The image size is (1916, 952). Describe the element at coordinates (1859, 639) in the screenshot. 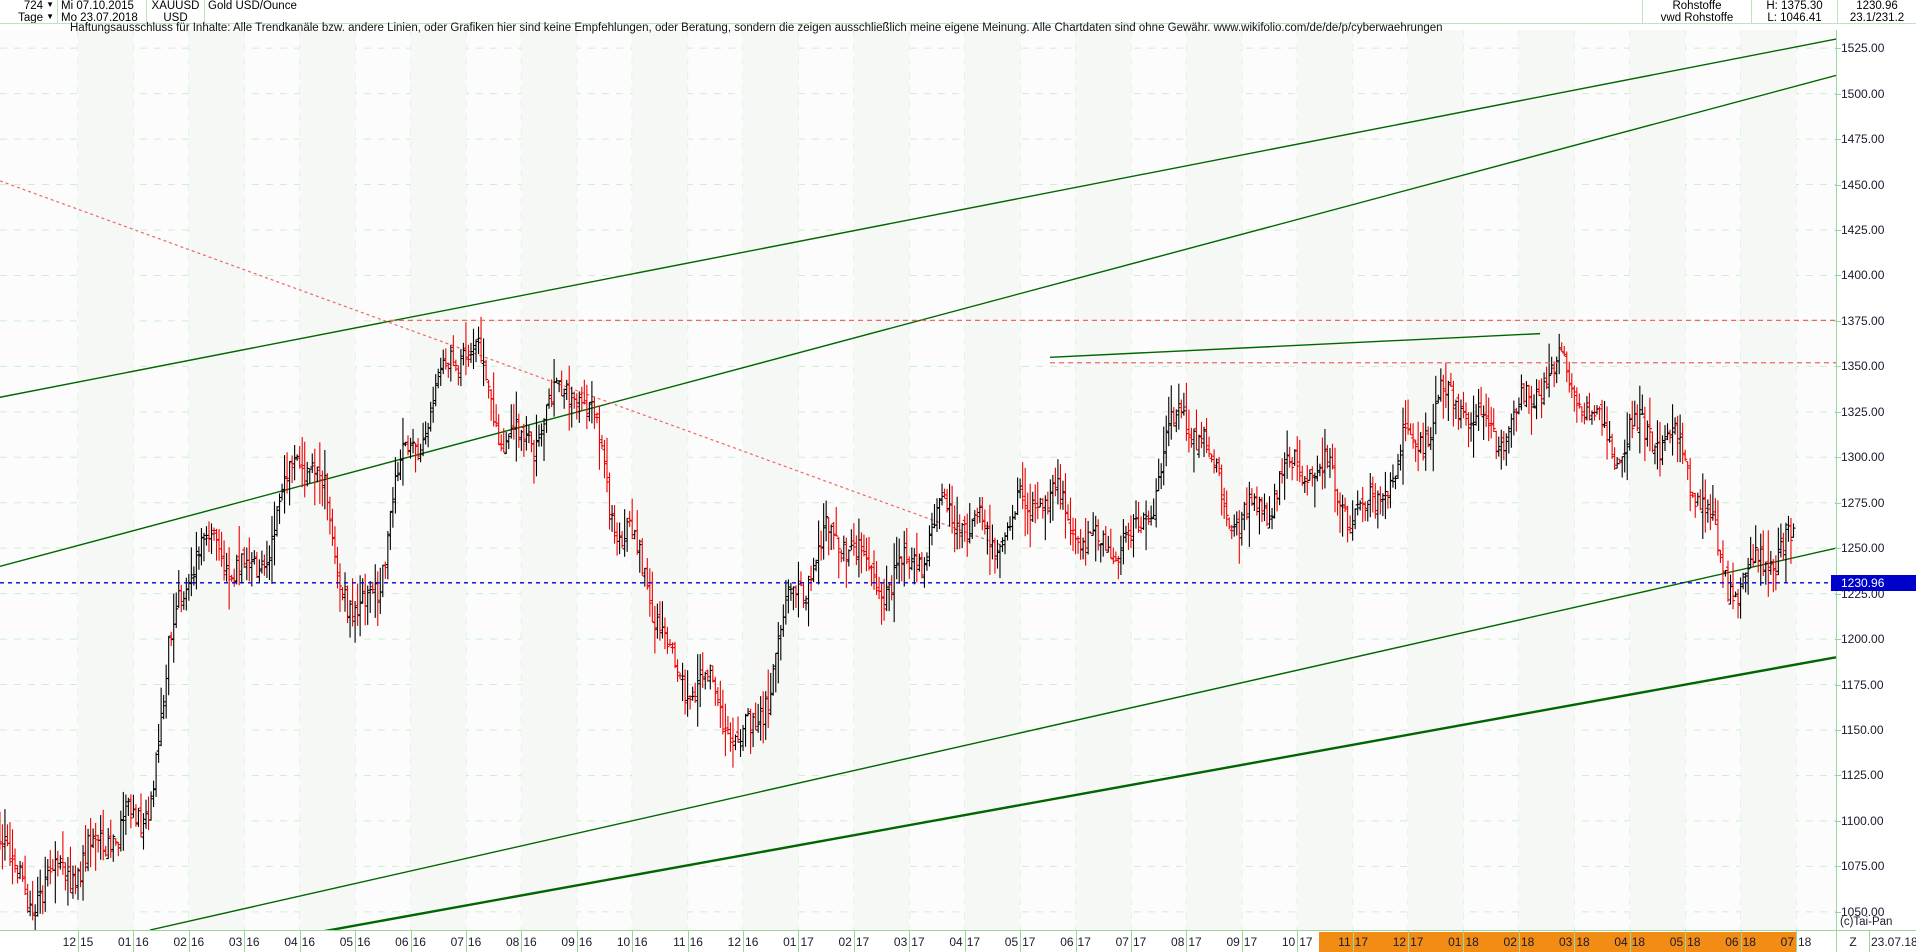

I see `price-axis-tick: 1200.00` at that location.